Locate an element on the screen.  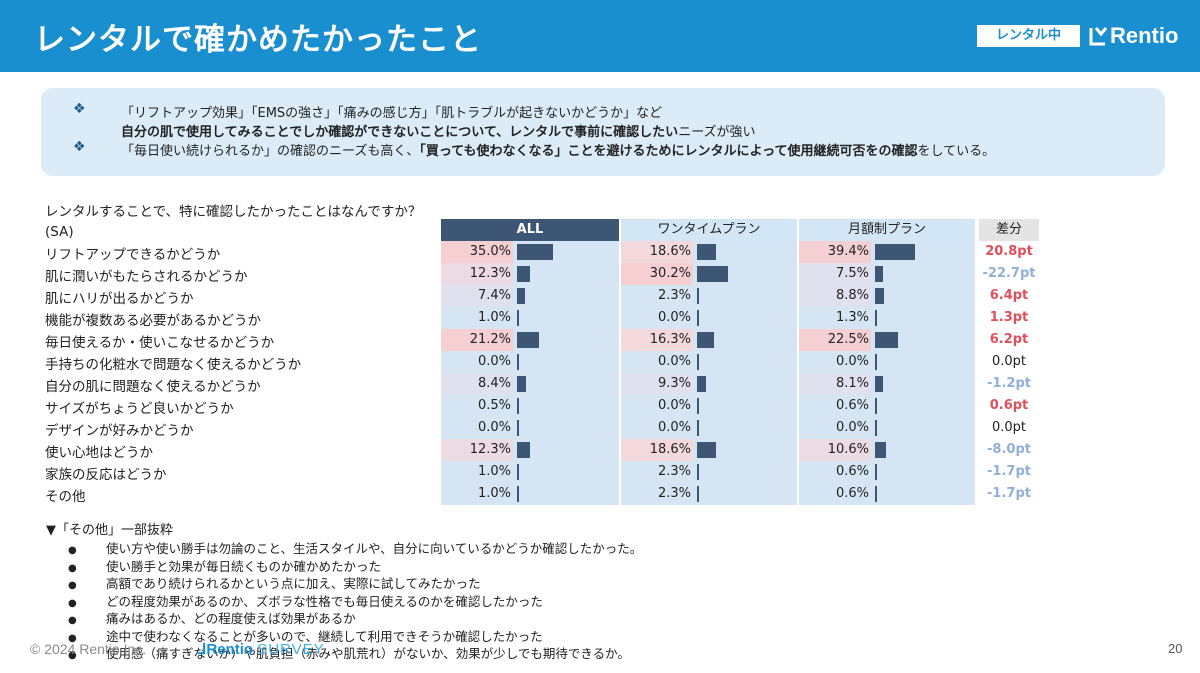
cell-value: 10.6% is located at coordinates (848, 449).